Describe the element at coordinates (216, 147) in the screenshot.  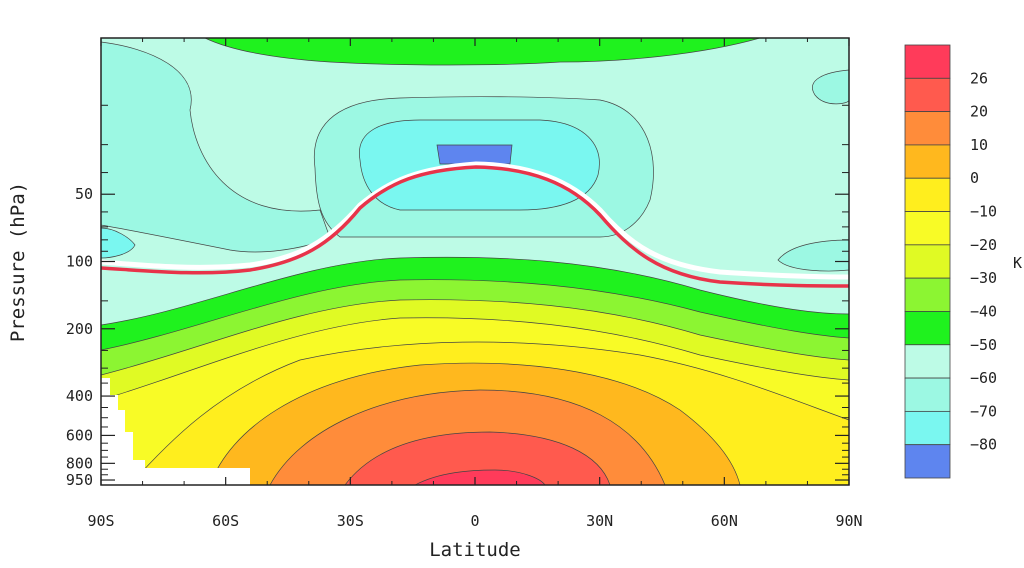
I see `contour-left-pocket` at that location.